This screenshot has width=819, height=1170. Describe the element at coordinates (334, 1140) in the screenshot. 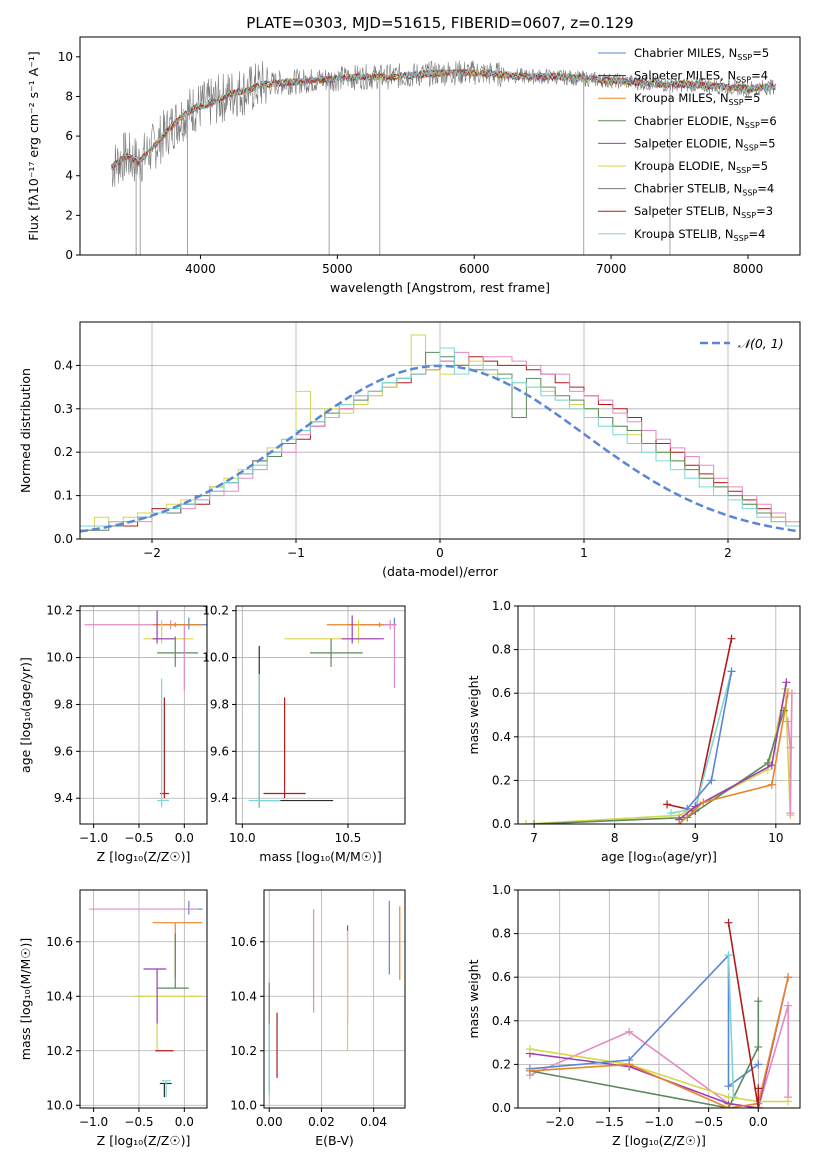

I see `x-axis-label: E(B-V)` at that location.